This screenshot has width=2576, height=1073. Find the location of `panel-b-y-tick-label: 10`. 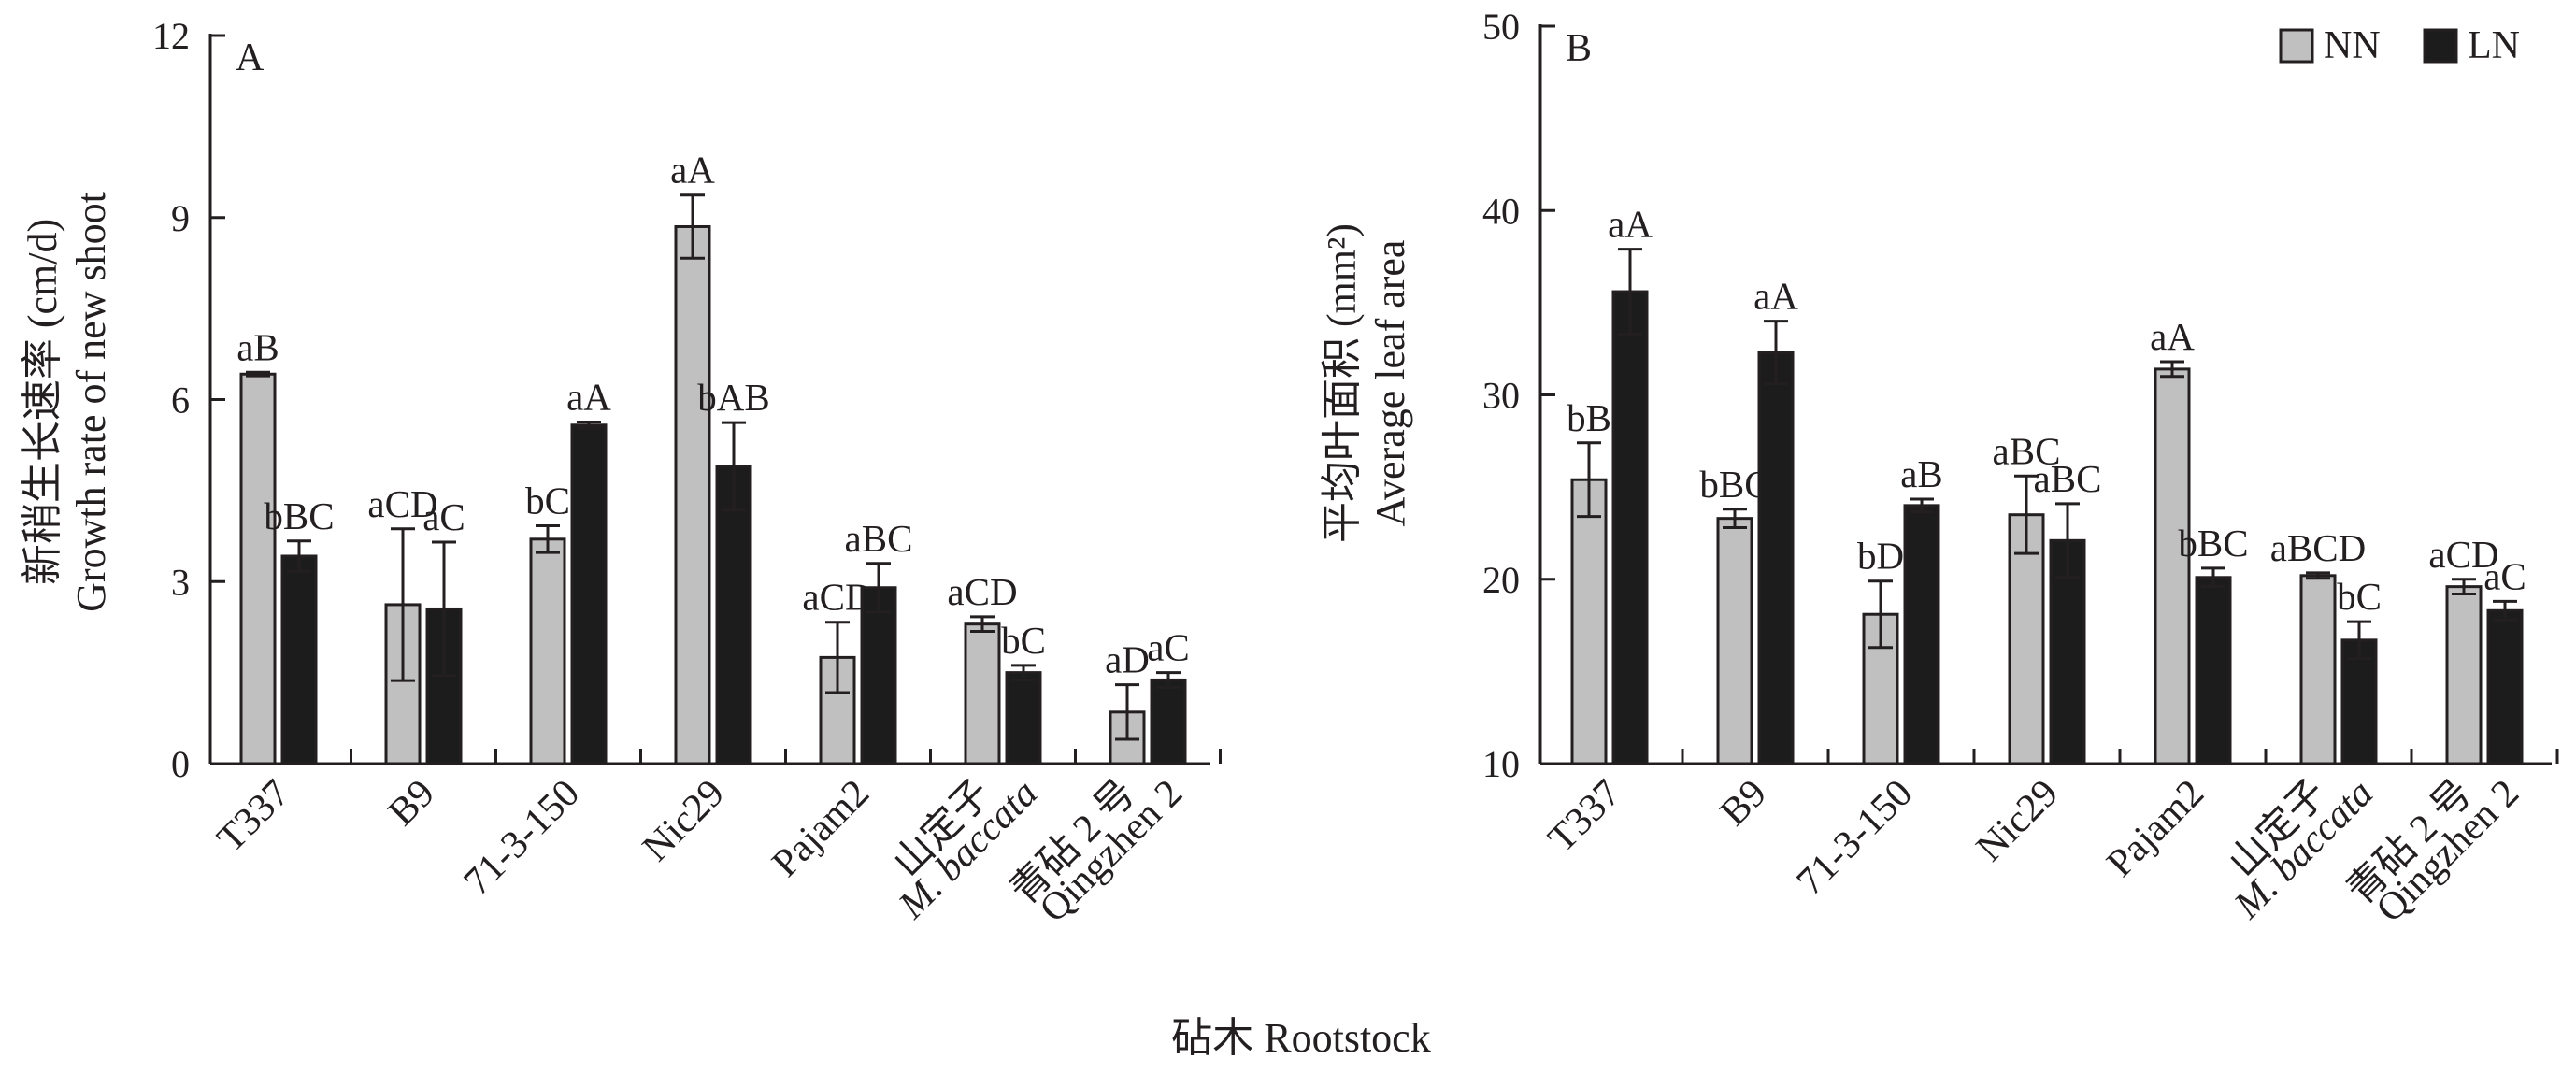

panel-b-y-tick-label: 10 is located at coordinates (1501, 764).